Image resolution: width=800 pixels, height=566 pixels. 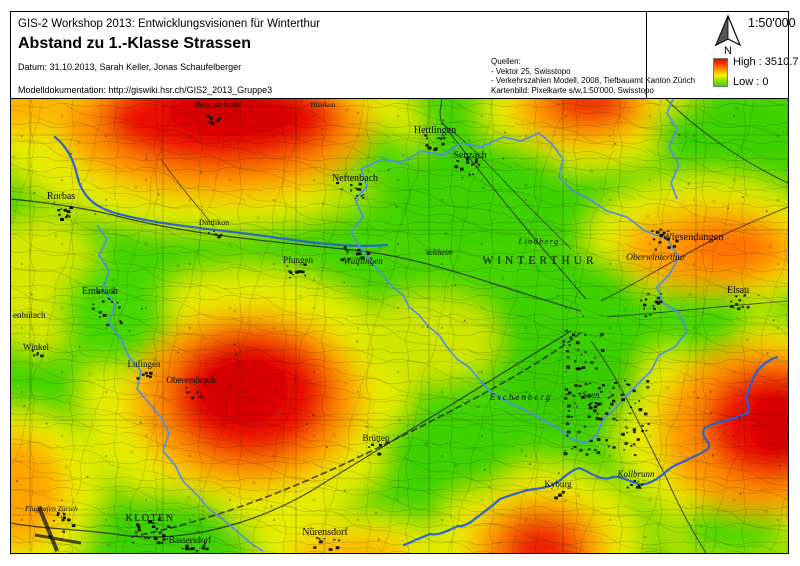 I want to click on north-arrow-icon, so click(x=728, y=30).